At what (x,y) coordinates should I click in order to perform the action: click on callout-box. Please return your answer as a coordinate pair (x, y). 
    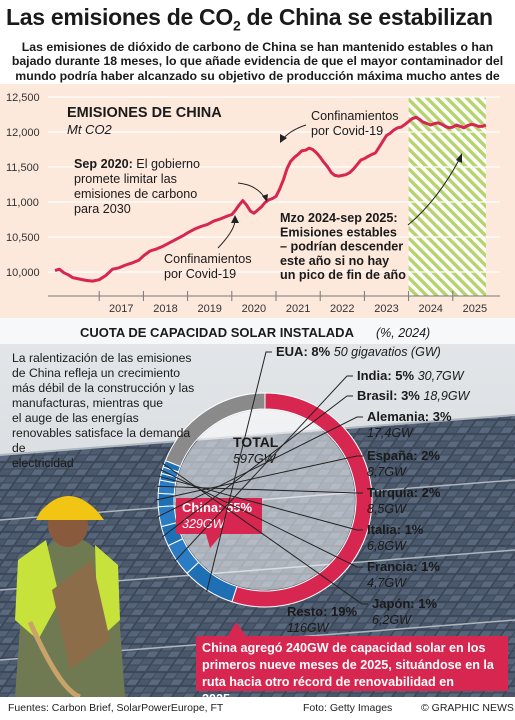
    Looking at the image, I should click on (352, 663).